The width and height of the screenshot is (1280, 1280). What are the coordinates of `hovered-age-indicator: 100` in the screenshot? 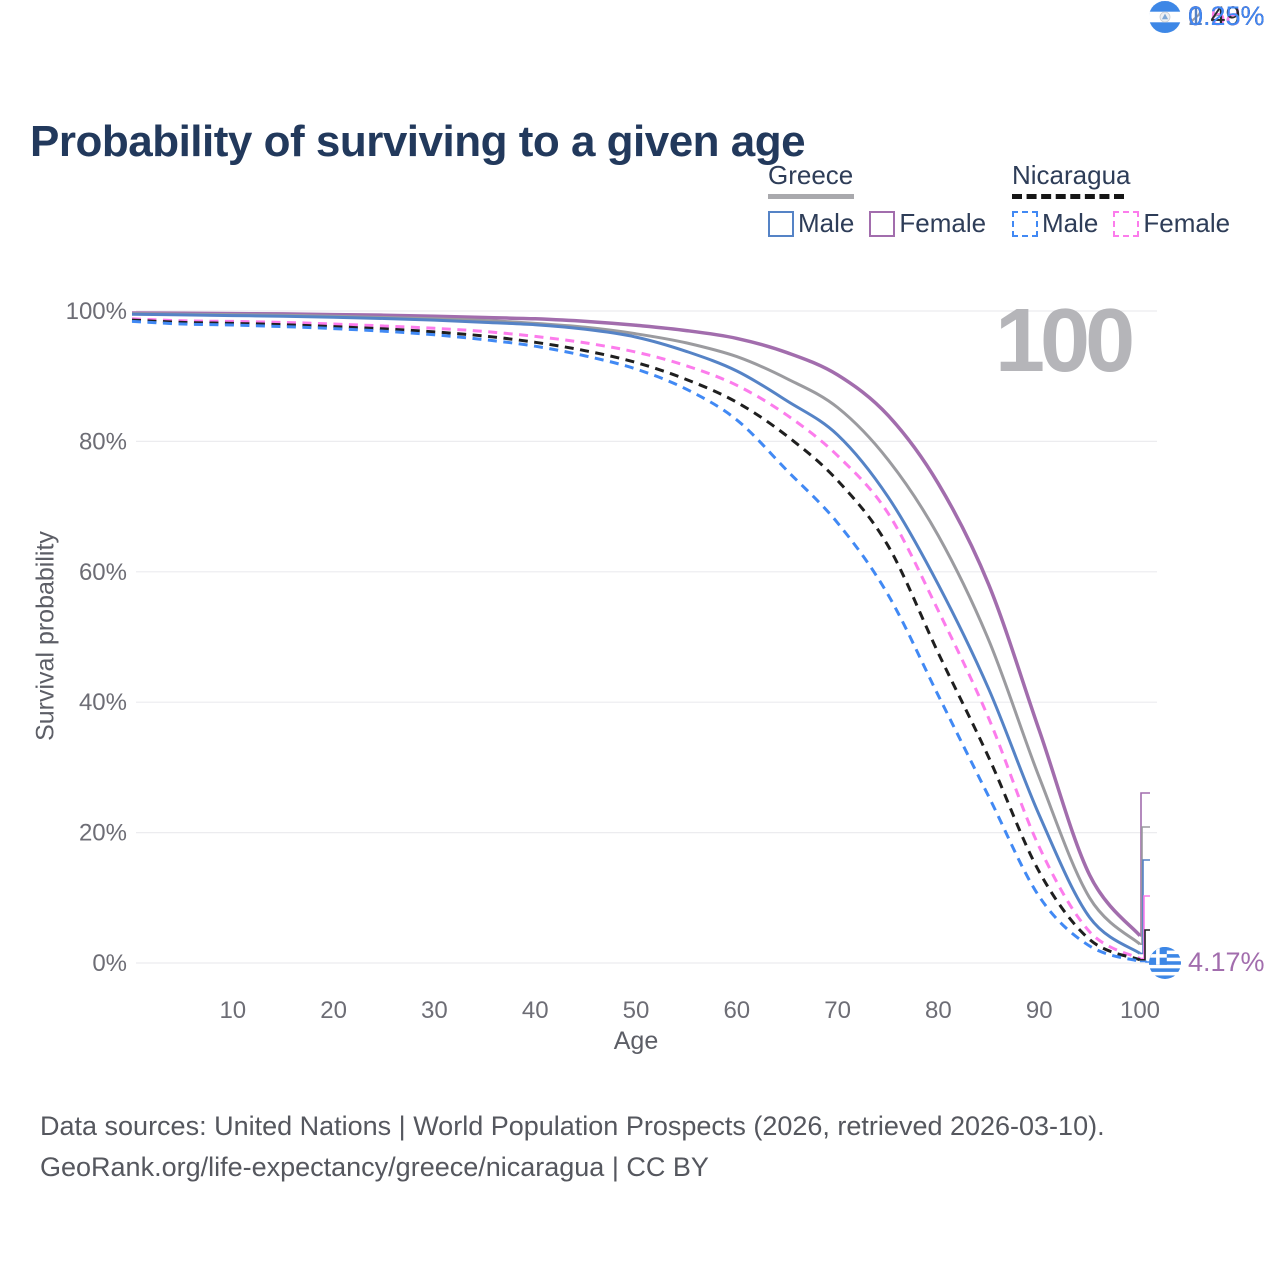 It's located at (1065, 341).